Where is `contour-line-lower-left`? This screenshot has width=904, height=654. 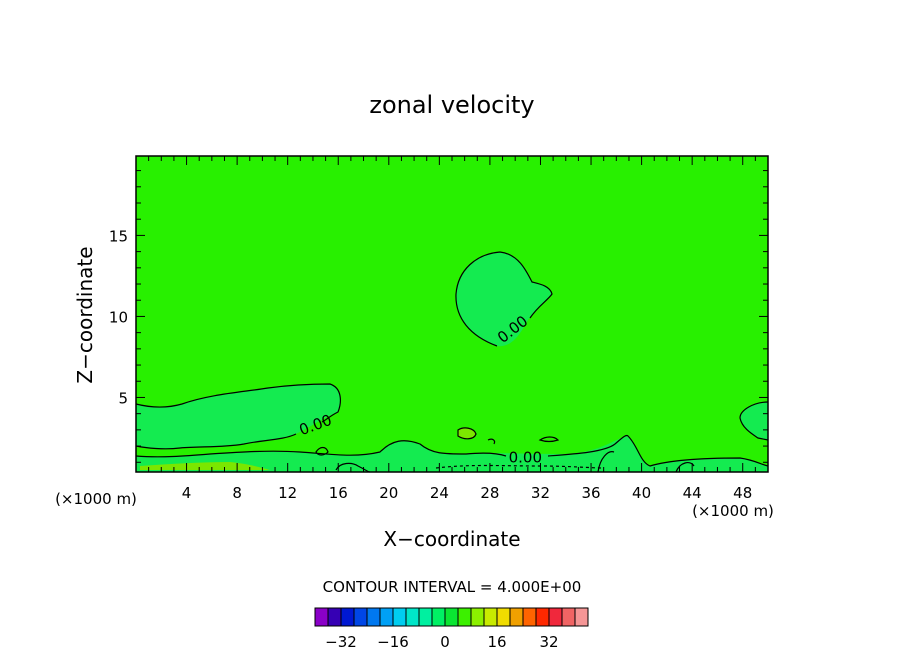 contour-line-lower-left is located at coordinates (238, 416).